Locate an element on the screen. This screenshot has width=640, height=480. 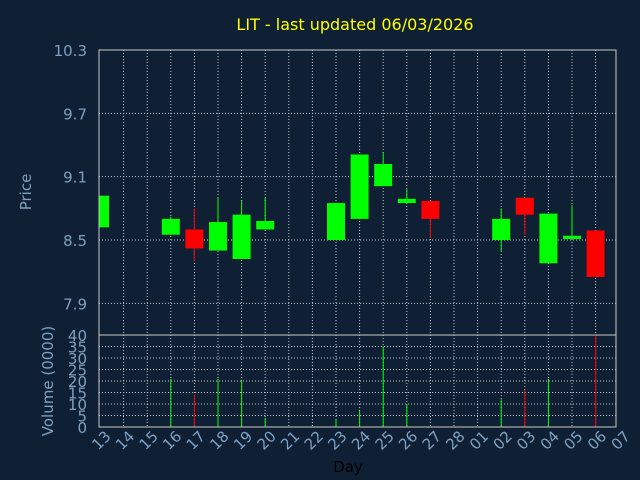
volume-tick-label: 0 is located at coordinates (82, 428).